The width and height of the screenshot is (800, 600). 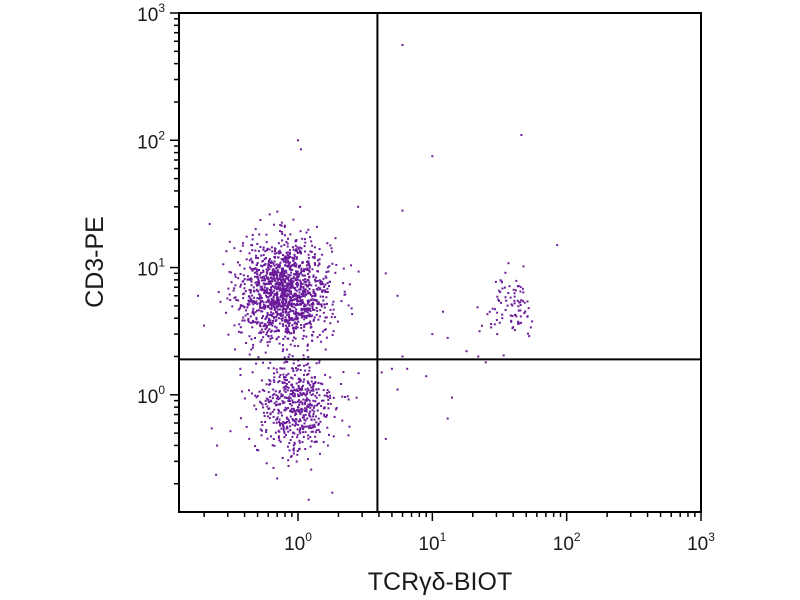 What do you see at coordinates (151, 13) in the screenshot?
I see `y-tick-label: 103` at bounding box center [151, 13].